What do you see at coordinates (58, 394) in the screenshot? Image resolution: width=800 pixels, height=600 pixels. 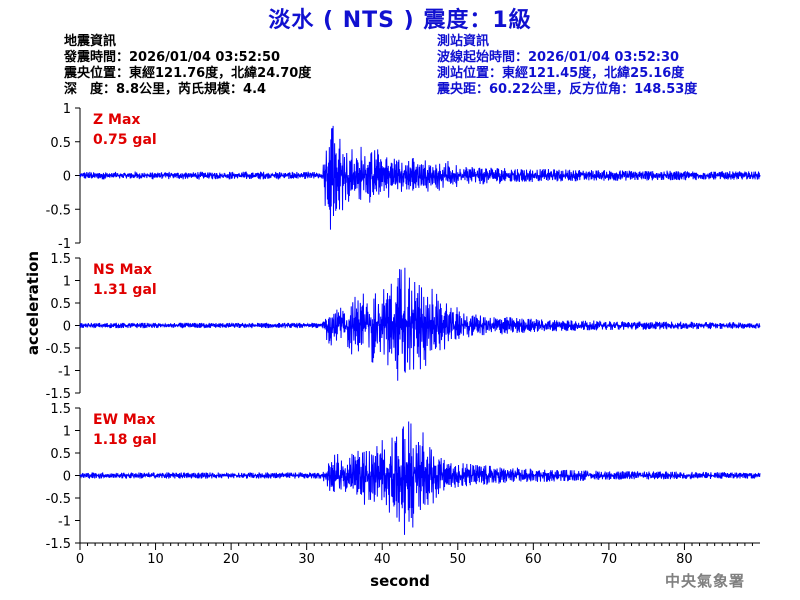 I see `y-tick-label-ns: -1.5` at bounding box center [58, 394].